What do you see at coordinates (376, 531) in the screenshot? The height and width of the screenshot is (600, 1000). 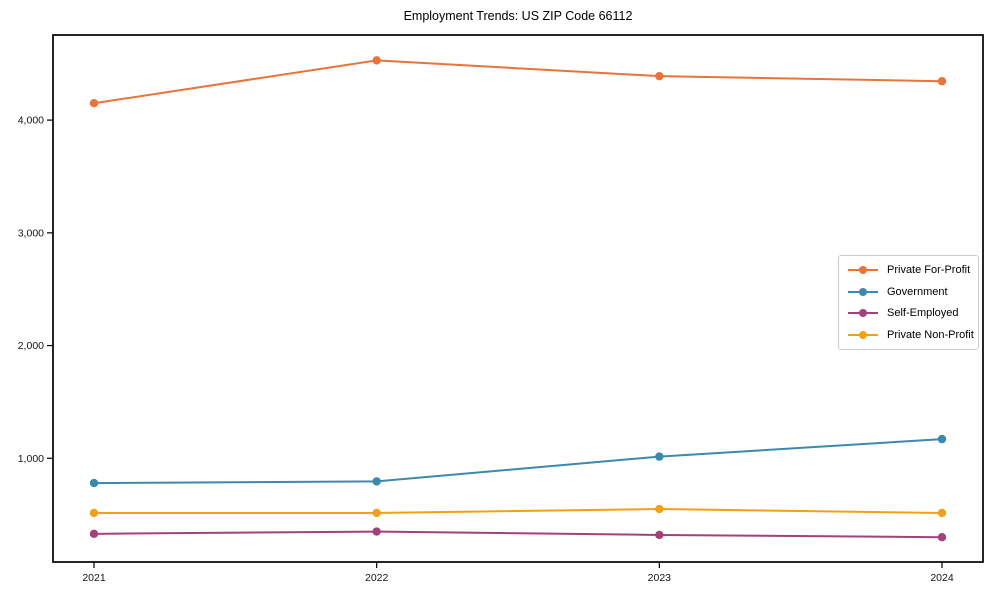 I see `data-point-self-employed-2022` at bounding box center [376, 531].